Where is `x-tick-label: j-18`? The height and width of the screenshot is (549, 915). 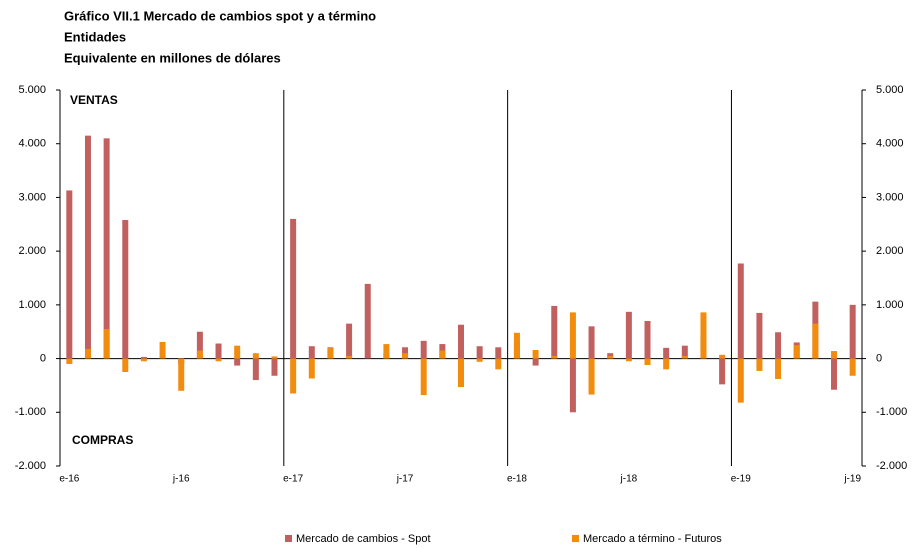 x-tick-label: j-18 is located at coordinates (629, 479).